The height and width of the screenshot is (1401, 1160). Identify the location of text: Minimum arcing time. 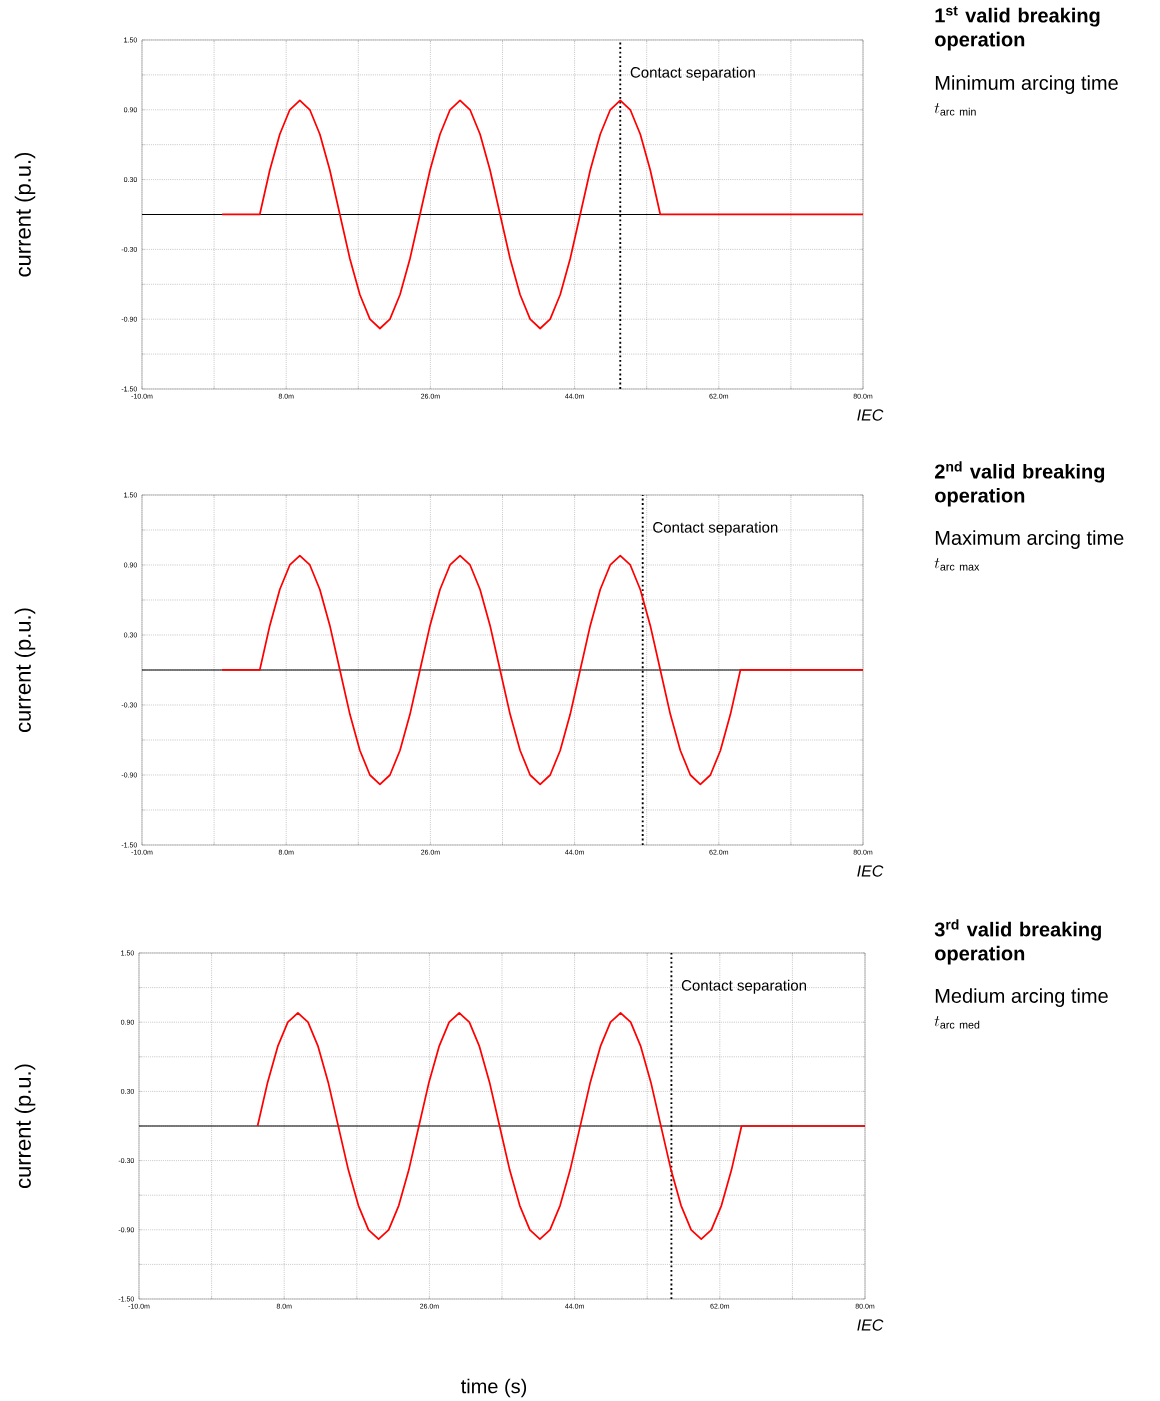
(1026, 84).